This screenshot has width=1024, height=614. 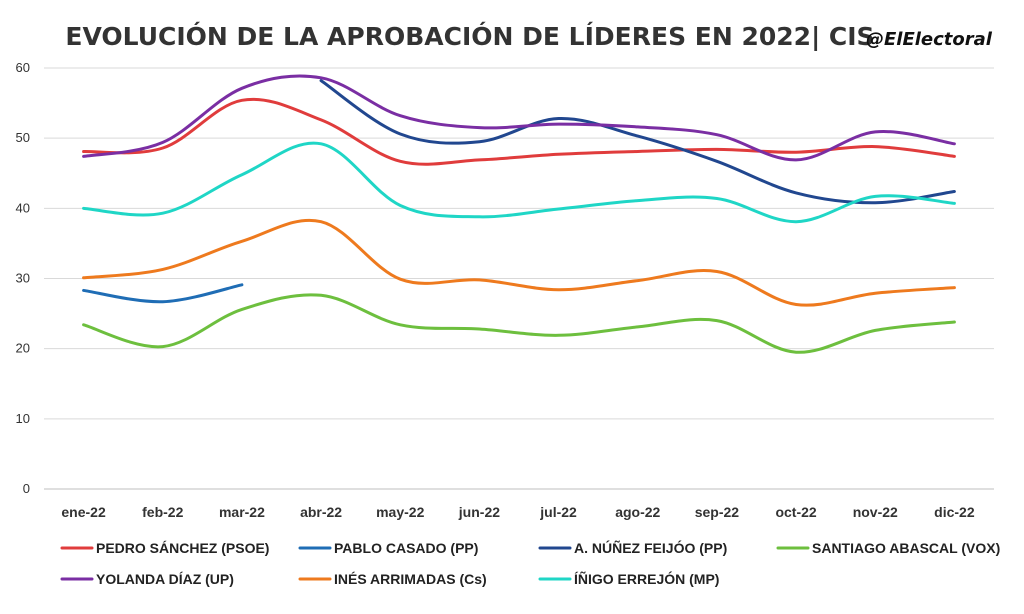 What do you see at coordinates (929, 39) in the screenshot?
I see `source-handle: @ElElectoral` at bounding box center [929, 39].